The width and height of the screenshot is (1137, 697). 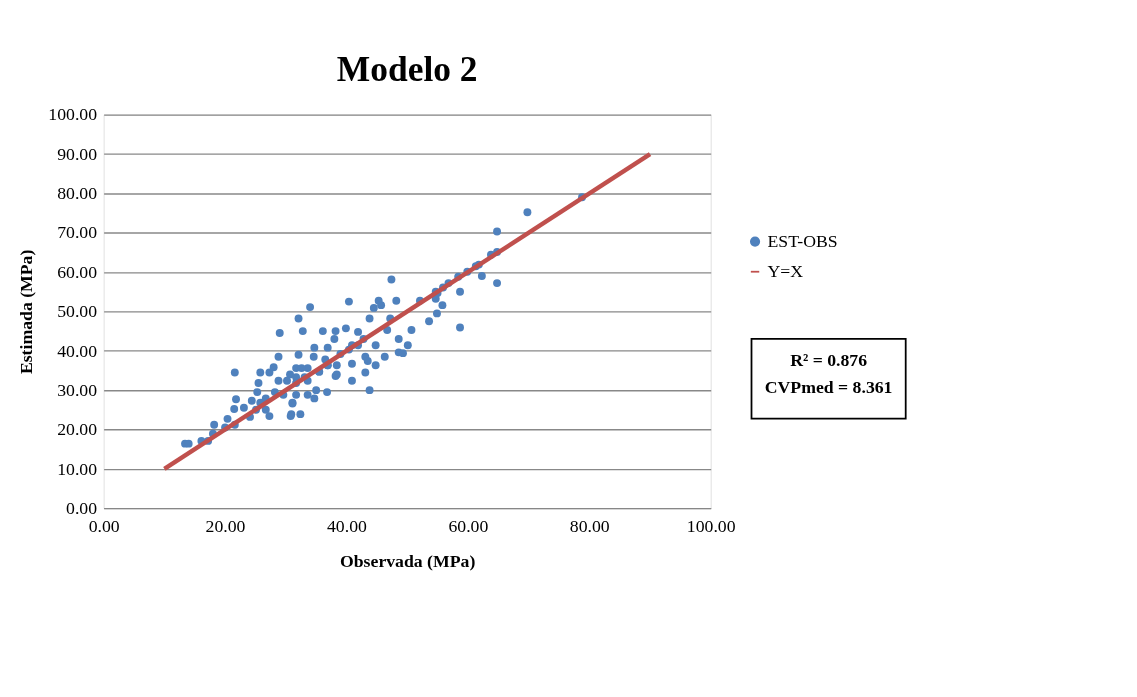 I want to click on y-tick-label: 60.00, so click(x=77, y=271).